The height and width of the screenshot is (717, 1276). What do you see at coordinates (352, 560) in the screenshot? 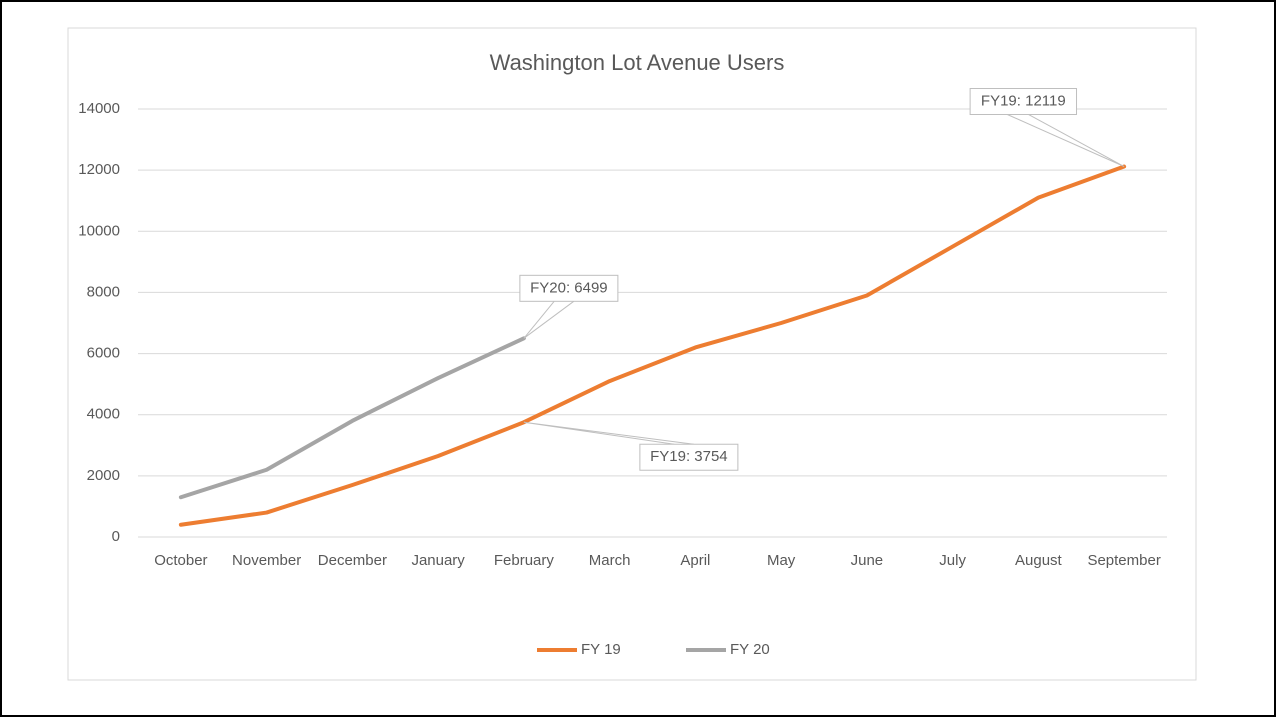
I see `x-tick-label: December` at bounding box center [352, 560].